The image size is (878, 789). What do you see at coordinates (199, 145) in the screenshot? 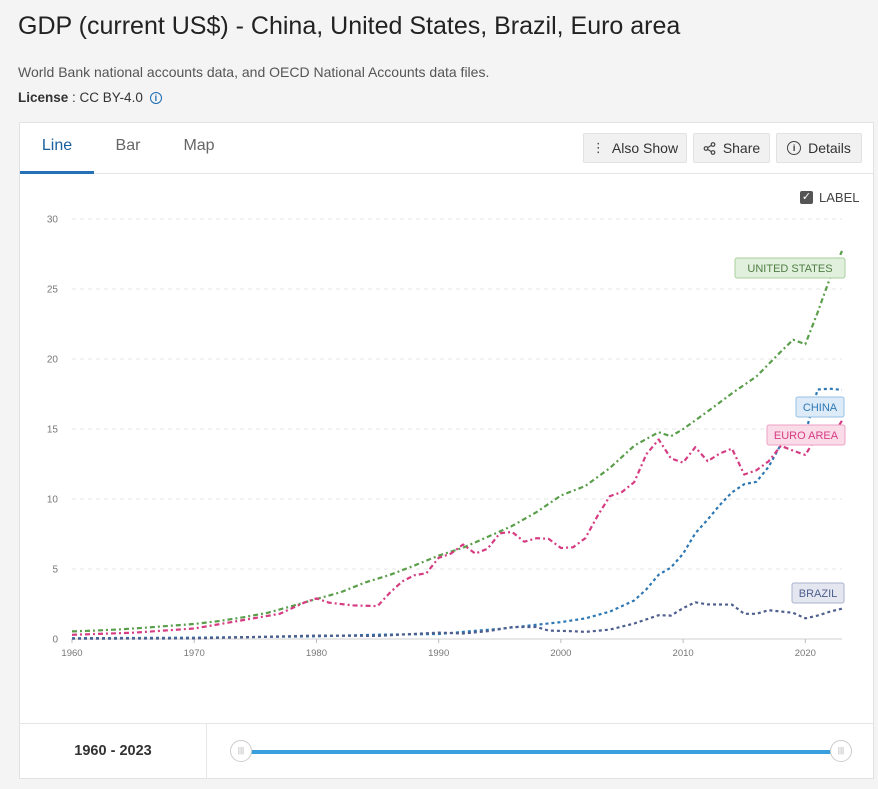
I see `tab-map: Map` at bounding box center [199, 145].